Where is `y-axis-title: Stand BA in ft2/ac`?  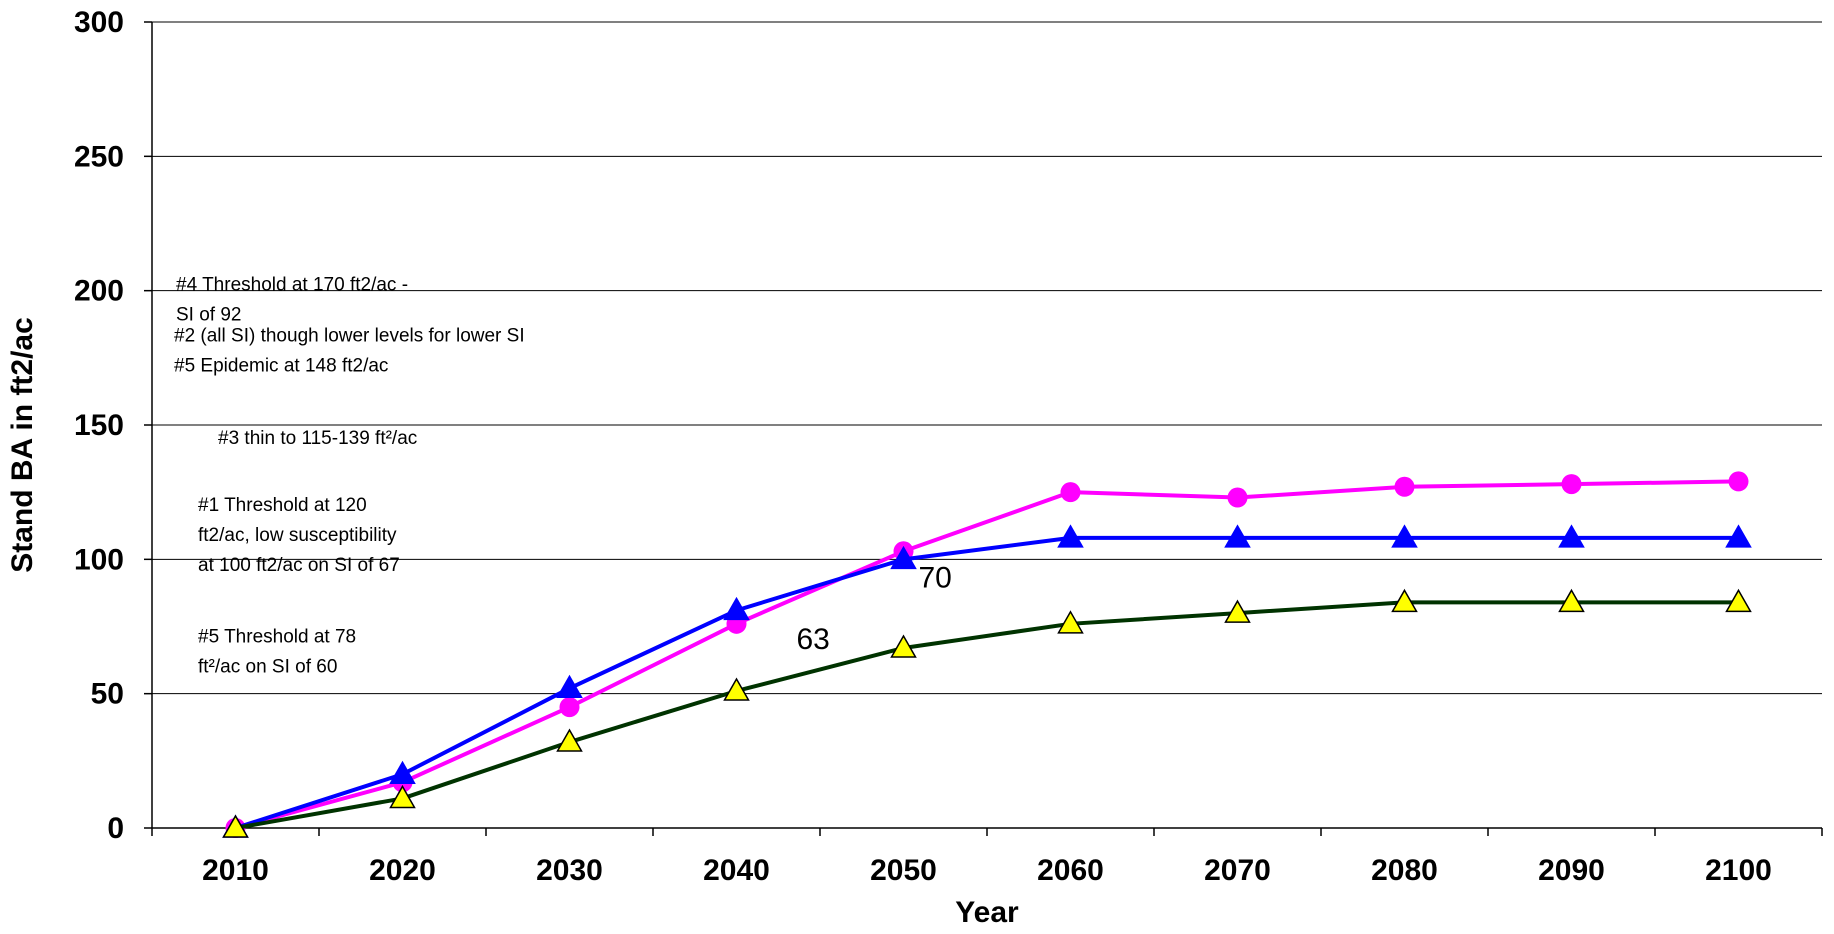 y-axis-title: Stand BA in ft2/ac is located at coordinates (22, 445).